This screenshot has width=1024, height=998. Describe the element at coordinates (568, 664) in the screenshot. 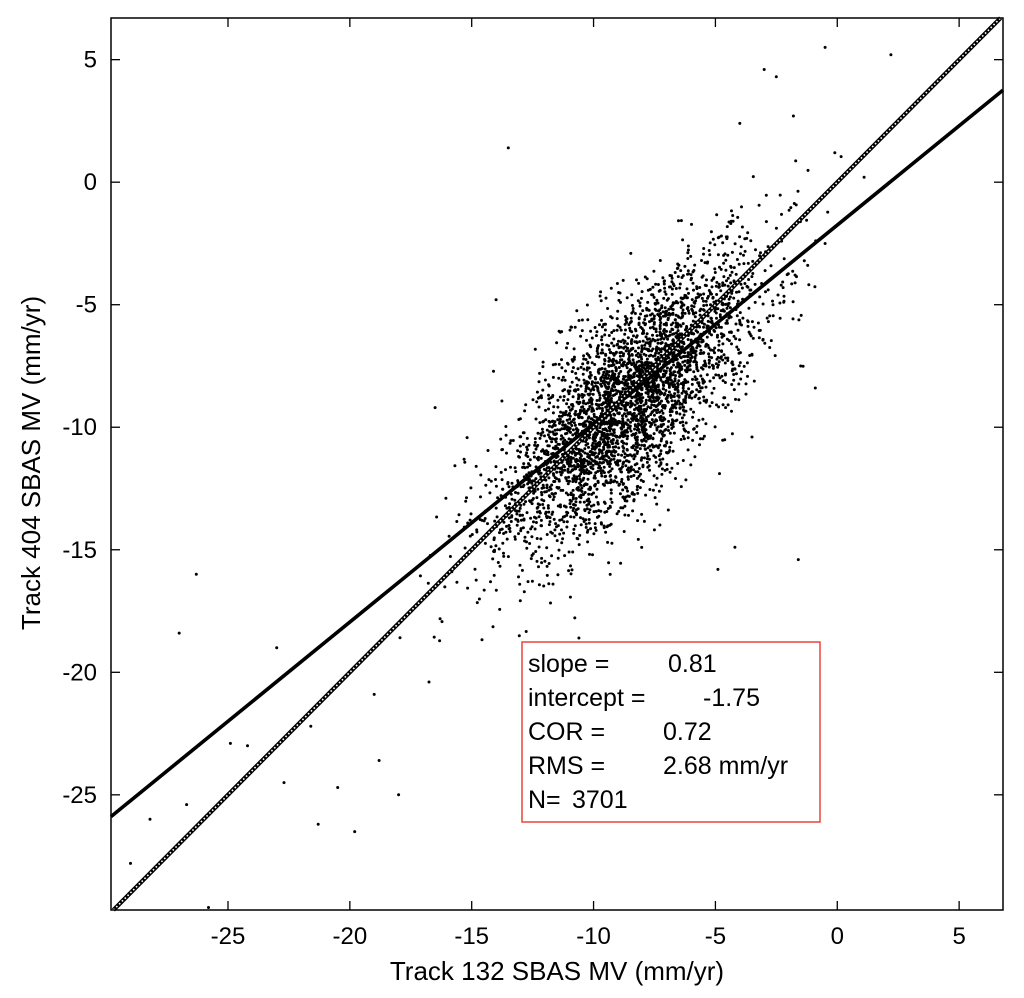

I see `stats-slope-label: slope =` at that location.